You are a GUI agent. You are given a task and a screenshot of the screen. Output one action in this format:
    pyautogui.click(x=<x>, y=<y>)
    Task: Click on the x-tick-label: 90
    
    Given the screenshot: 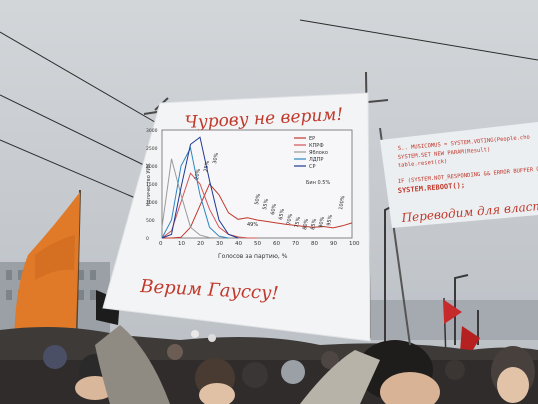 What is the action you would take?
    pyautogui.click(x=333, y=244)
    